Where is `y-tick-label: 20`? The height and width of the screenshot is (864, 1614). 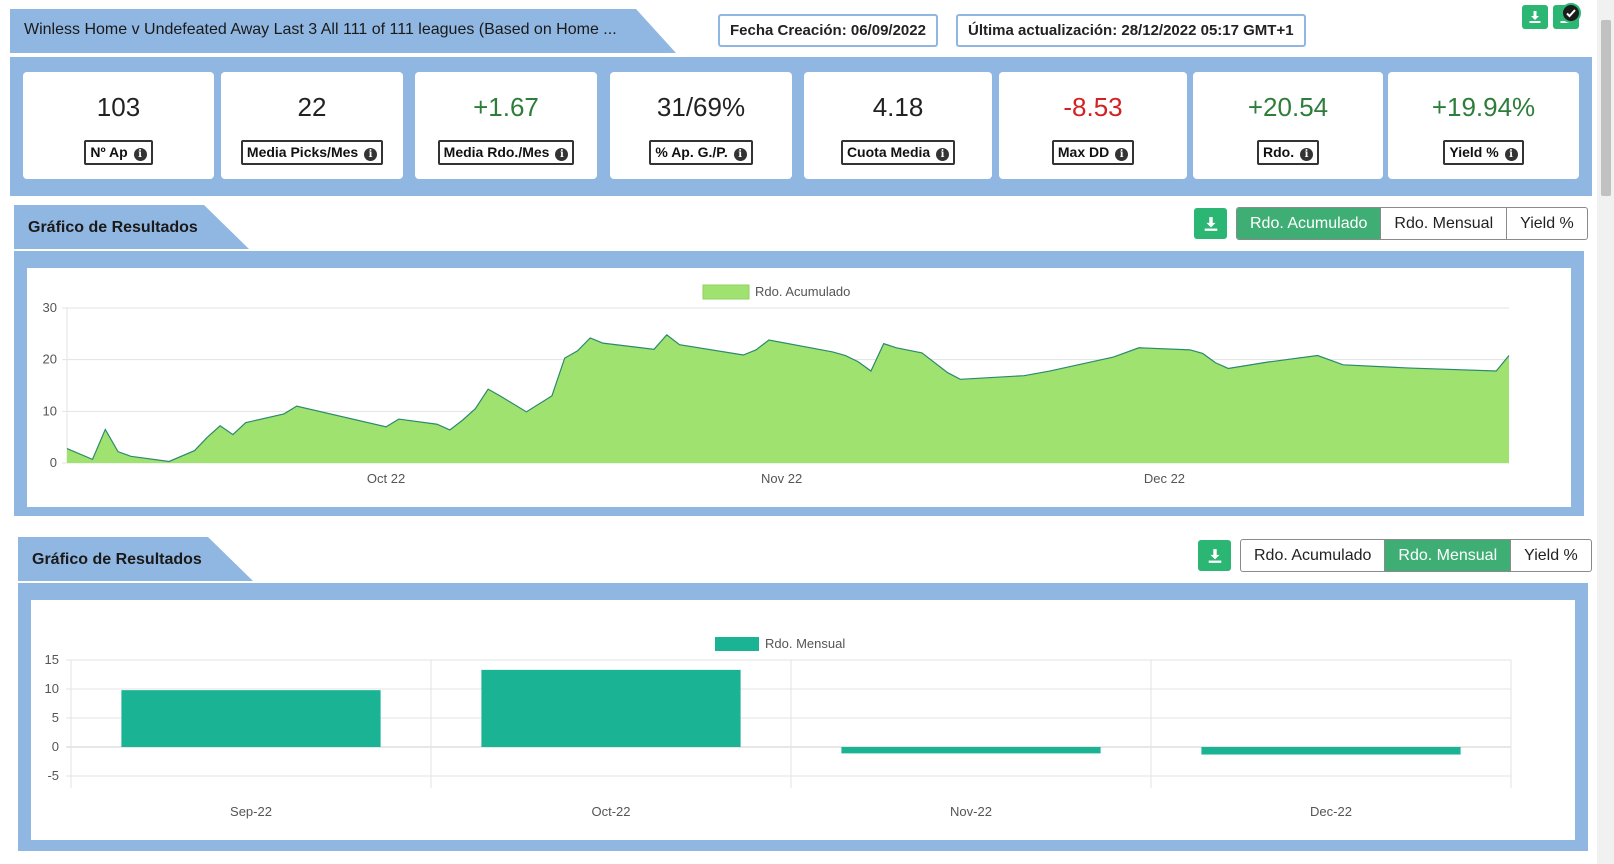 y-tick-label: 20 is located at coordinates (50, 359).